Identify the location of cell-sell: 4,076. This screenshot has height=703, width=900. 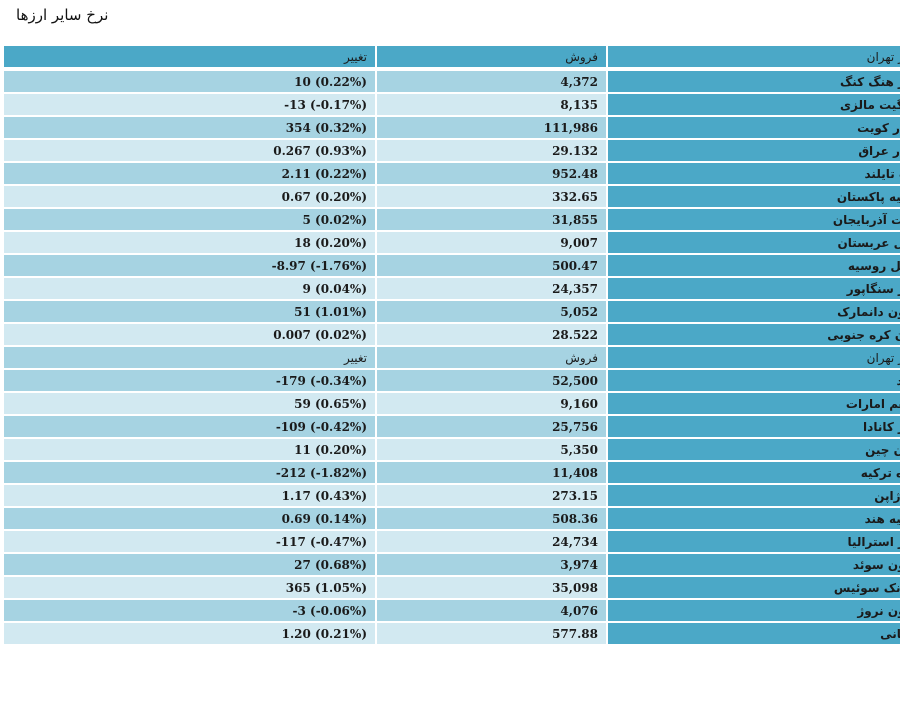
(491, 610).